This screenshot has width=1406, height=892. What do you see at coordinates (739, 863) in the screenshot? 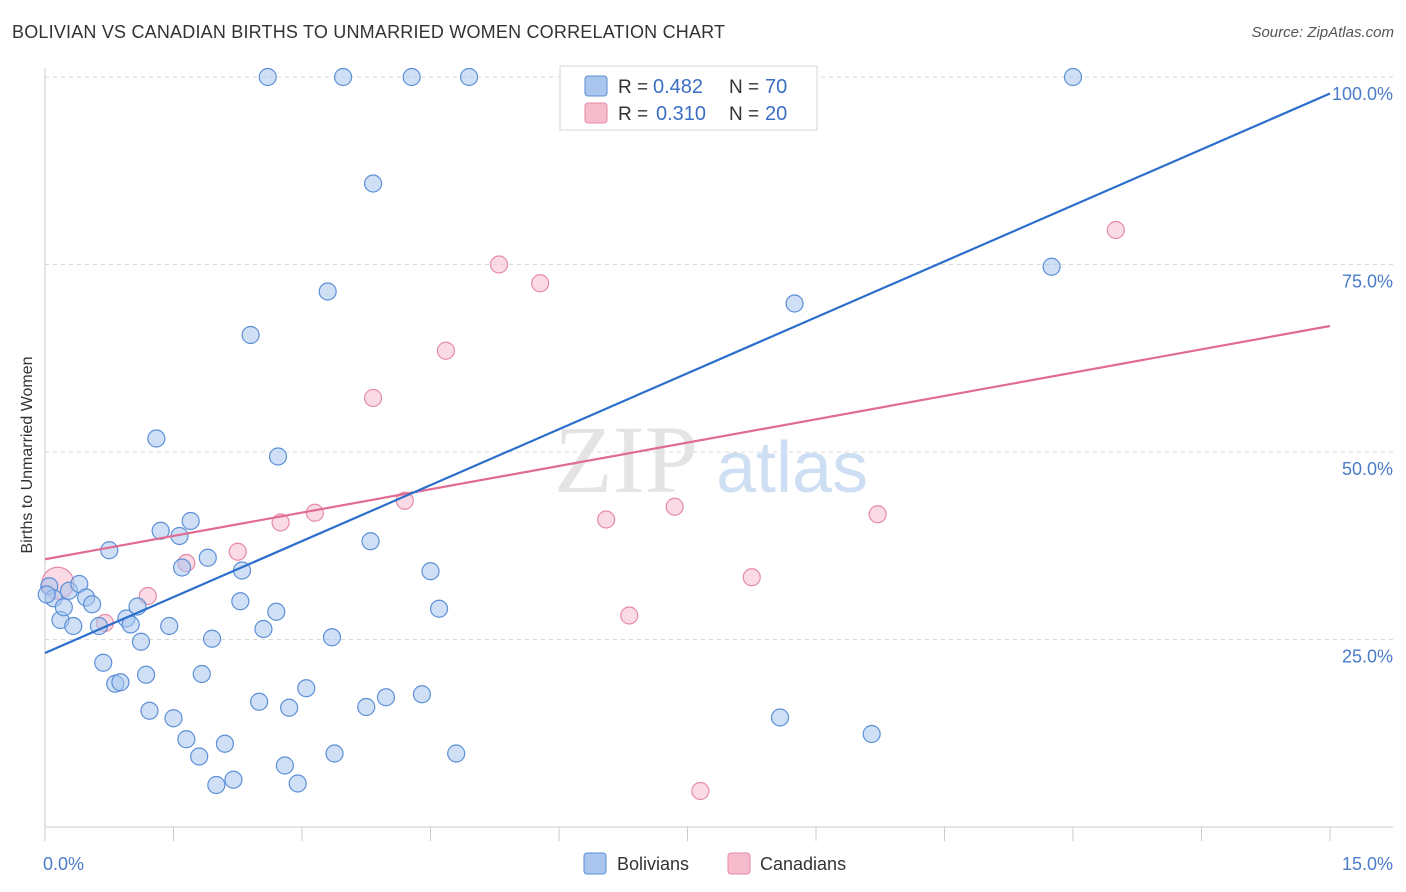
I see `bottom-legend-swatch-canadians` at bounding box center [739, 863].